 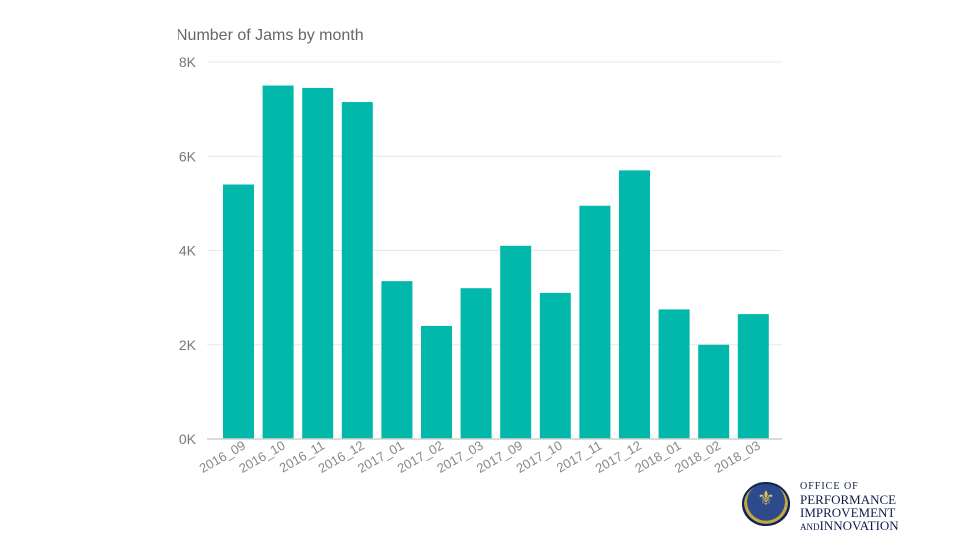 I want to click on y-tick-label: 8K, so click(x=188, y=62).